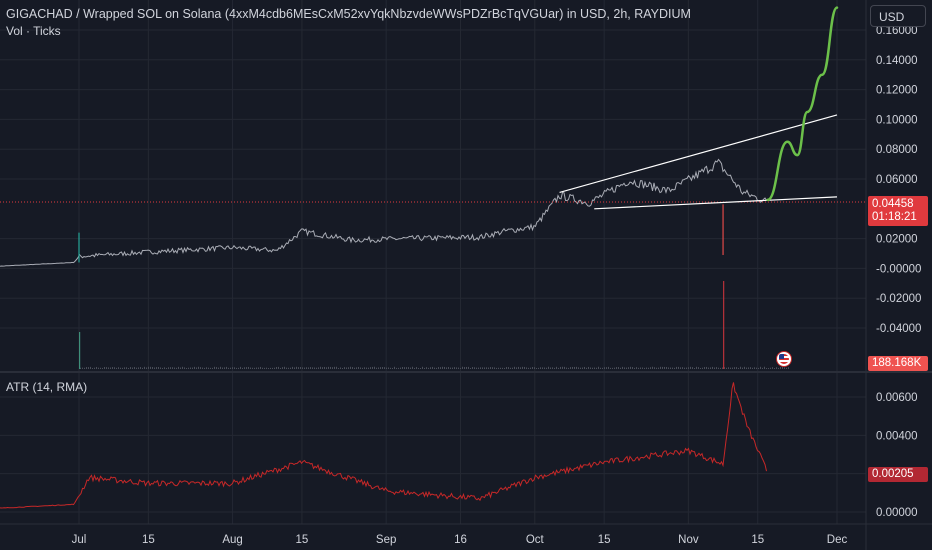 Image resolution: width=932 pixels, height=550 pixels. Describe the element at coordinates (33, 31) in the screenshot. I see `volume-legend: Vol · Ticks` at that location.